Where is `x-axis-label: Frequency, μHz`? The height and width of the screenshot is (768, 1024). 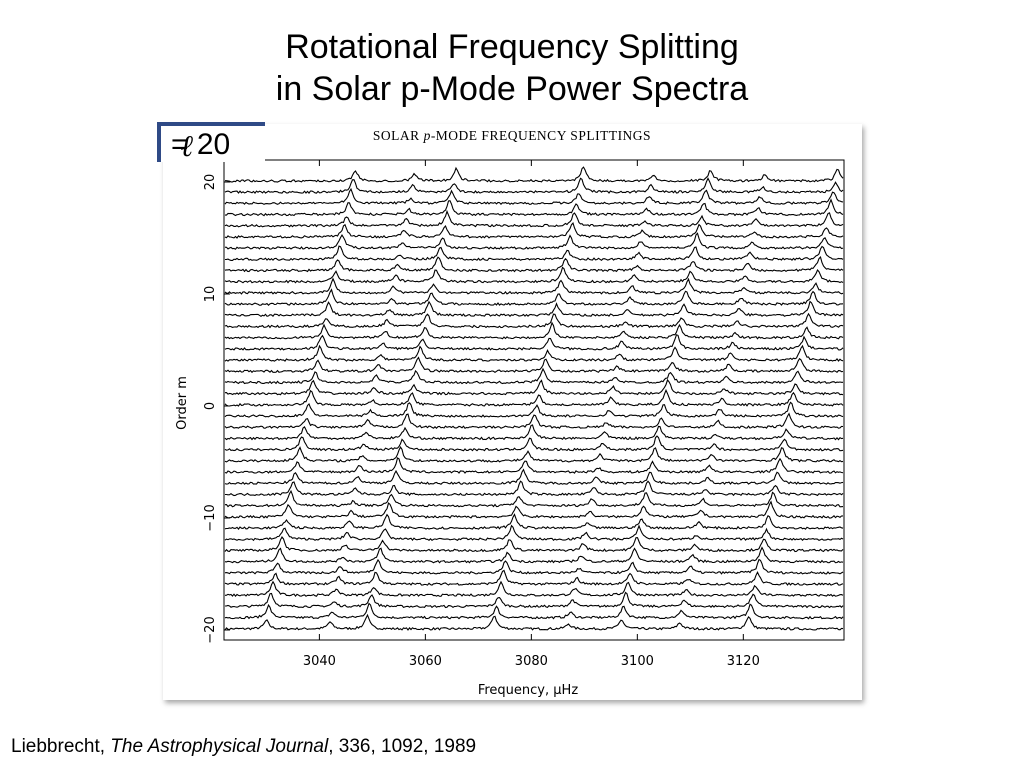 x-axis-label: Frequency, μHz is located at coordinates (528, 690).